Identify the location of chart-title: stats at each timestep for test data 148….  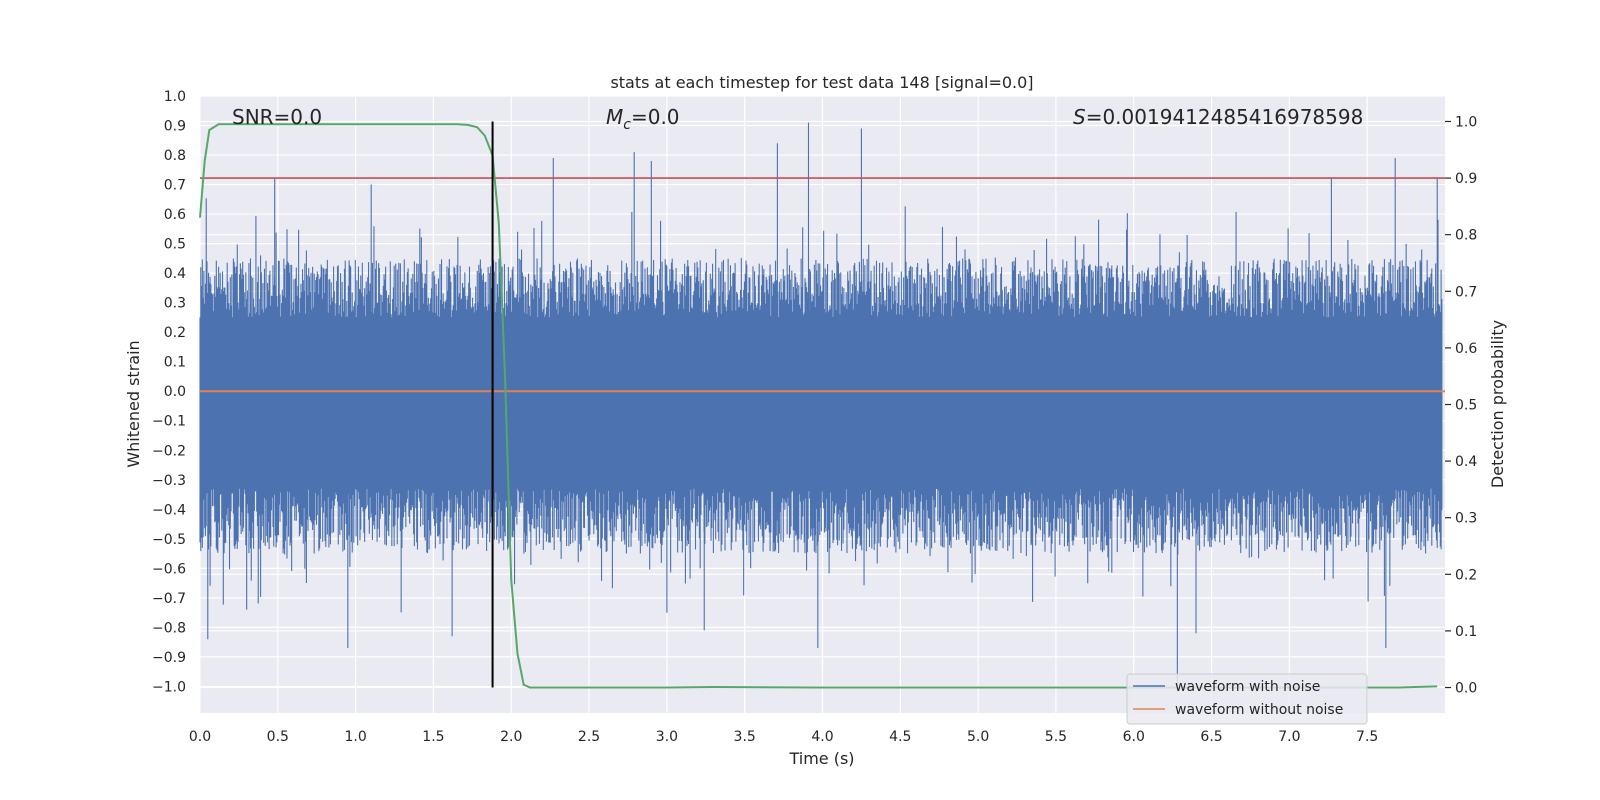
(821, 82).